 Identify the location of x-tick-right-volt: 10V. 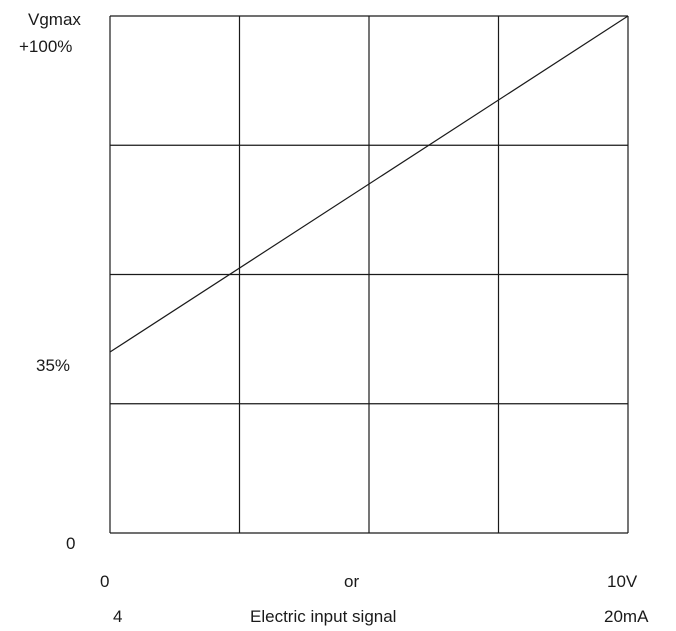
(622, 581).